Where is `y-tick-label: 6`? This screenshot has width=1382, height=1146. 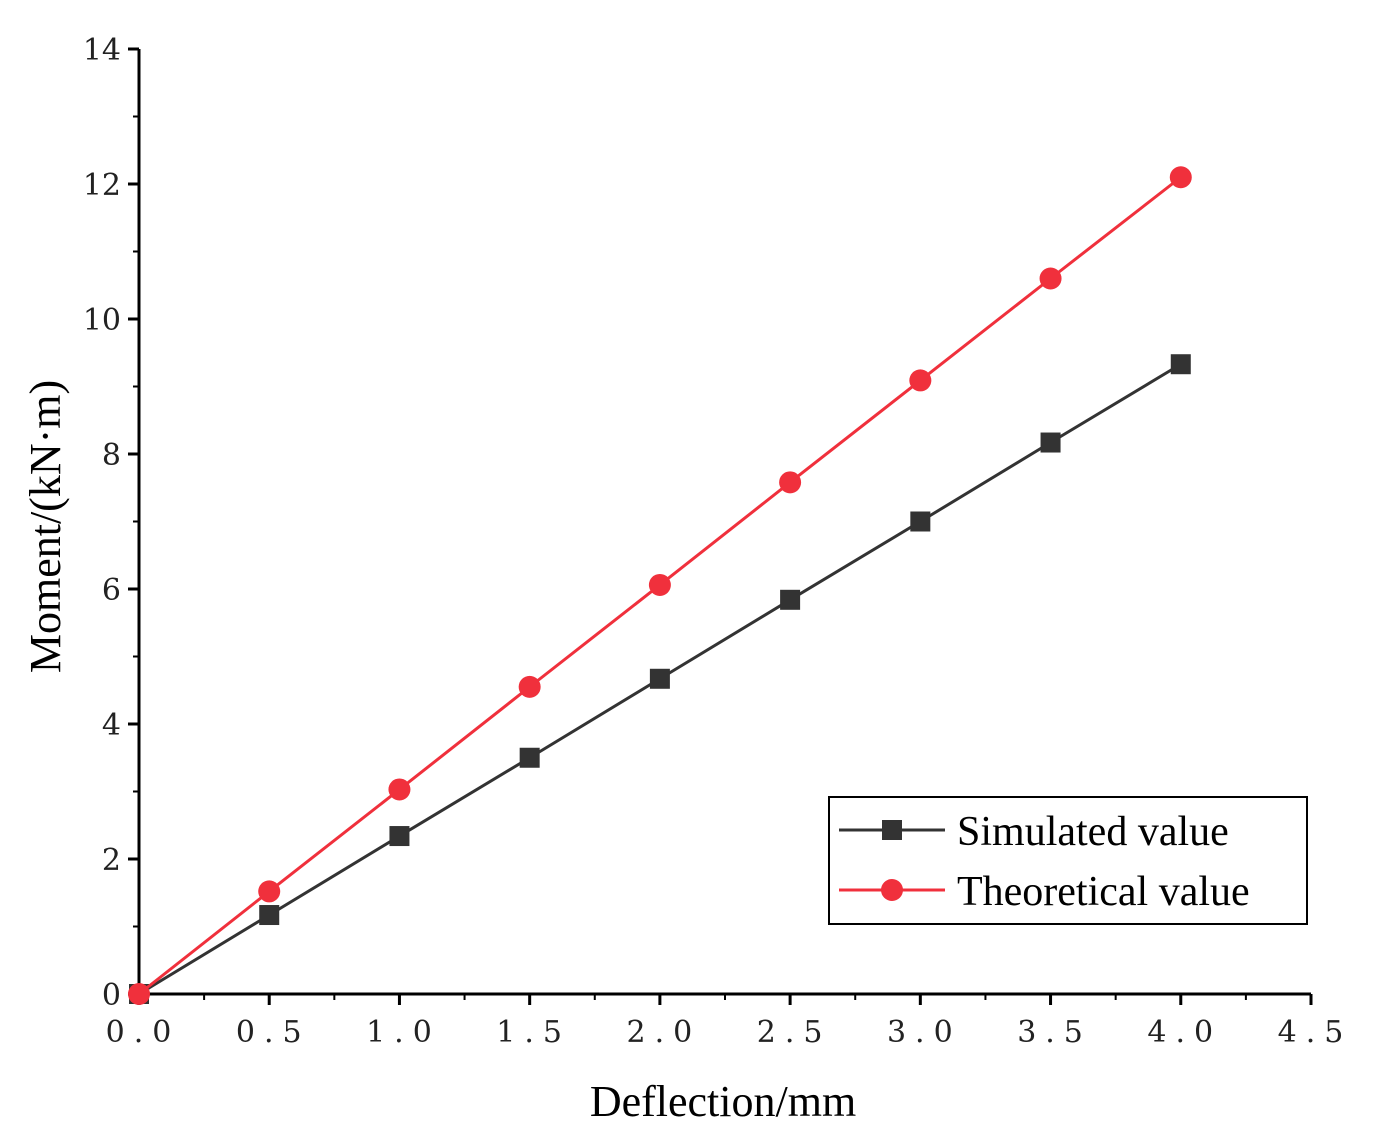
y-tick-label: 6 is located at coordinates (111, 590).